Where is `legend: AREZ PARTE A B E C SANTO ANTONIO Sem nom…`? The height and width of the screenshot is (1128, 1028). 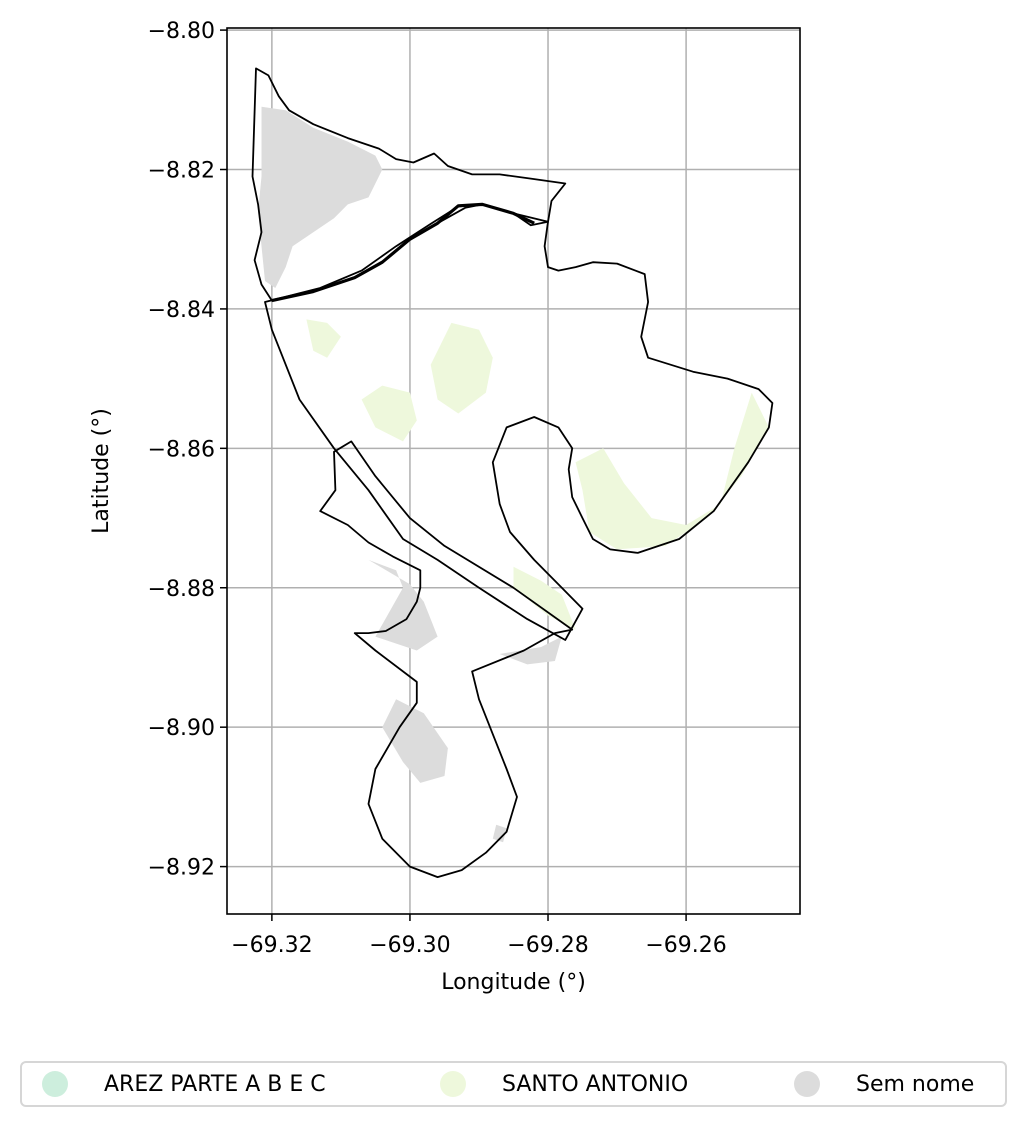
legend: AREZ PARTE A B E C SANTO ANTONIO Sem nom… is located at coordinates (513, 1084).